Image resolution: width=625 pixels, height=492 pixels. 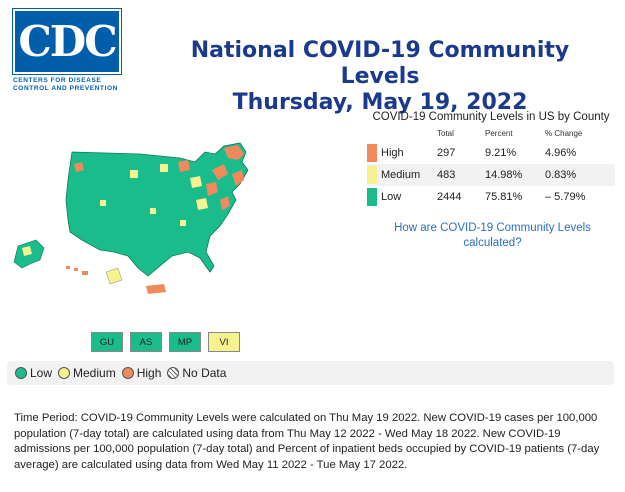 I want to click on table-header-total: Total, so click(x=445, y=133).